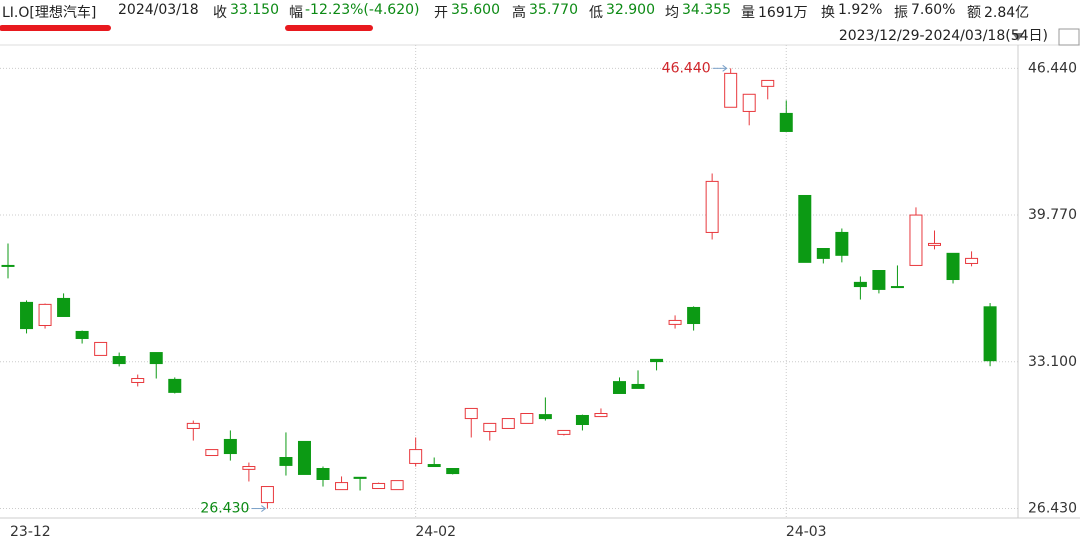 This screenshot has width=1080, height=544. Describe the element at coordinates (783, 13) in the screenshot. I see `field-value: 1691万` at that location.